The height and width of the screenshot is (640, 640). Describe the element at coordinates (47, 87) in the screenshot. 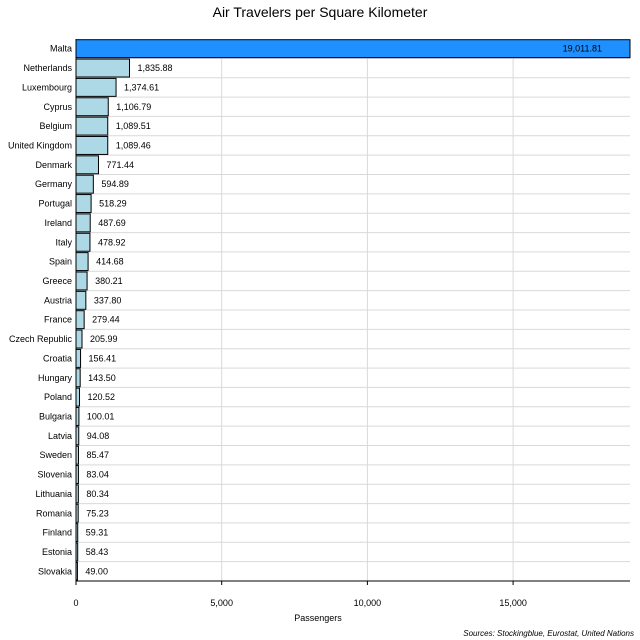

I see `category-label: Luxembourg` at that location.